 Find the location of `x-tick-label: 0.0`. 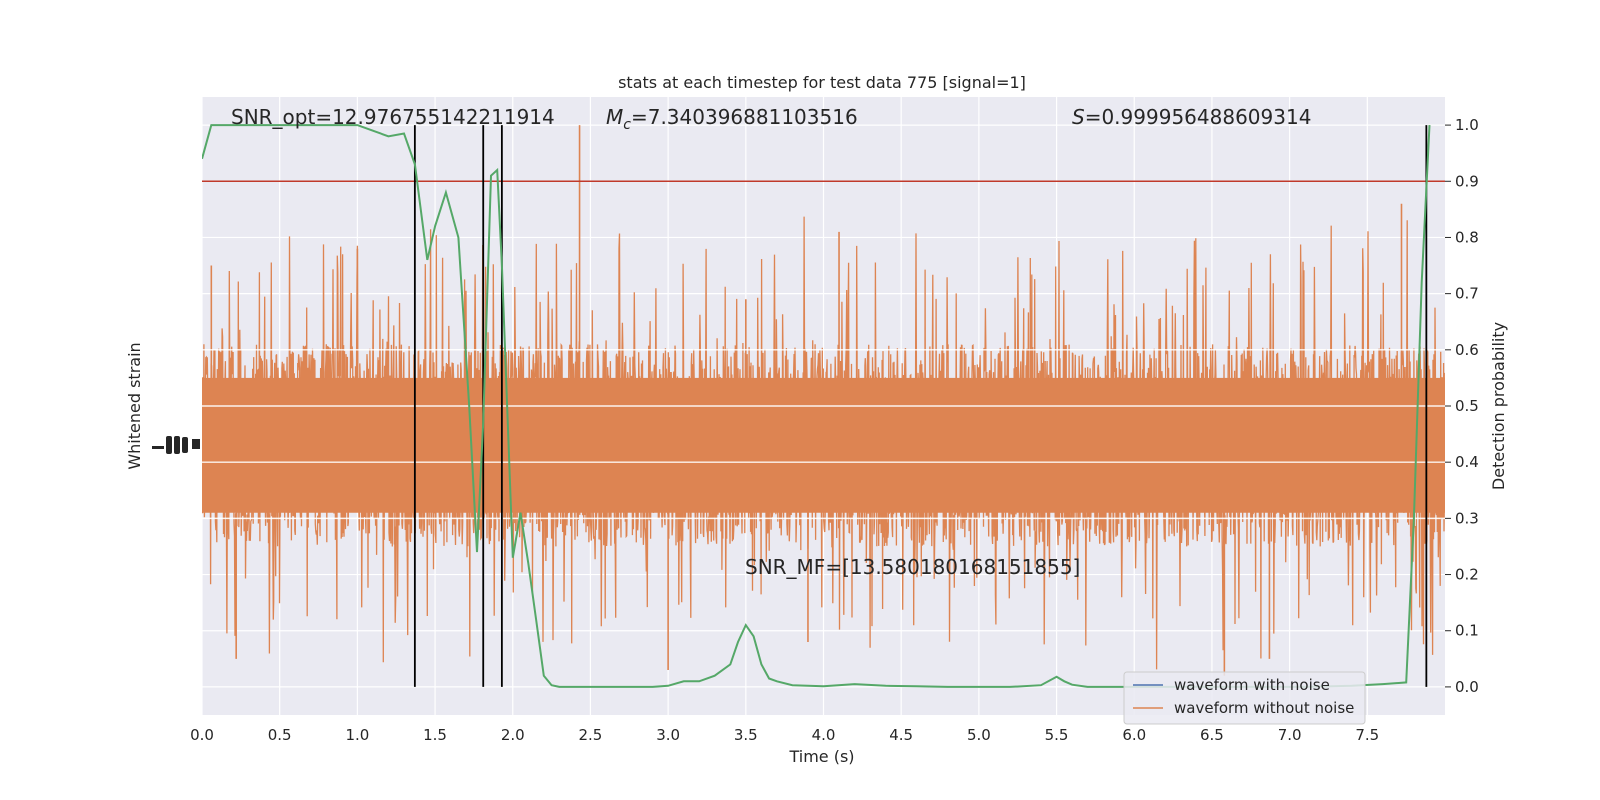

x-tick-label: 0.0 is located at coordinates (202, 735).